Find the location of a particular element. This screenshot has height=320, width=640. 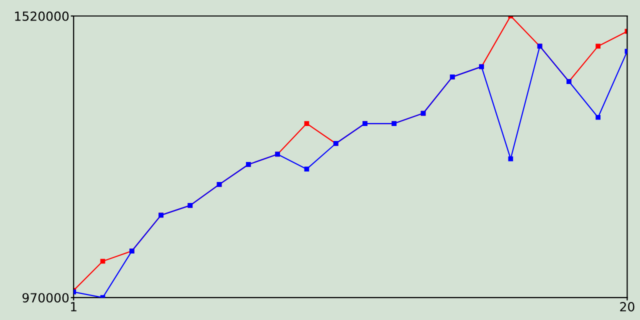

y-tick-label: 970000 is located at coordinates (45, 298).